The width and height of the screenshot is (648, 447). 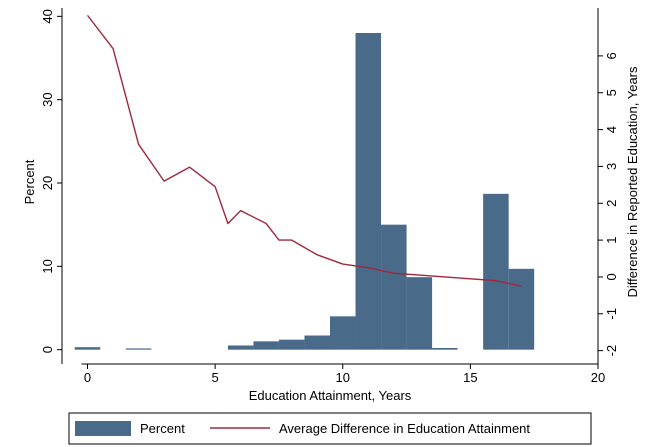 What do you see at coordinates (611, 92) in the screenshot?
I see `right-y-tick-label: 5` at bounding box center [611, 92].